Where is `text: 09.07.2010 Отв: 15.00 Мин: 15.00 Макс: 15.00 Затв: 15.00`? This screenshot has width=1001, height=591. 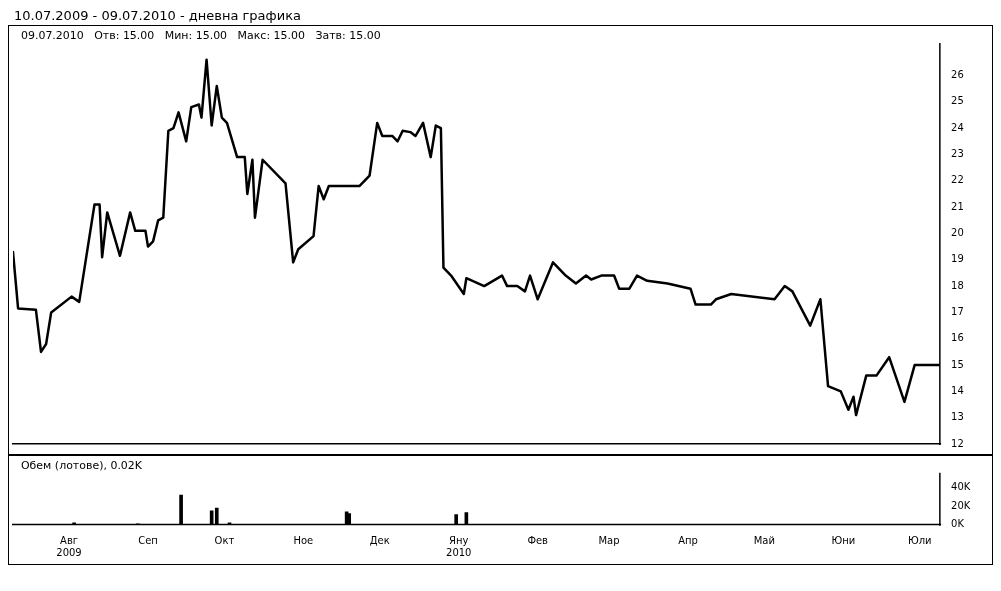
text: 09.07.2010 Отв: 15.00 Мин: 15.00 Макс: 15.00 Затв: 15.00 is located at coordinates (200, 36).